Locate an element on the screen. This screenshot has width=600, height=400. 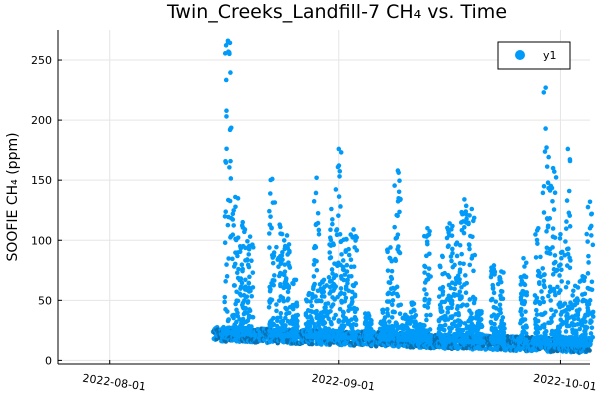
y-tick-label: 100 is located at coordinates (41, 240).